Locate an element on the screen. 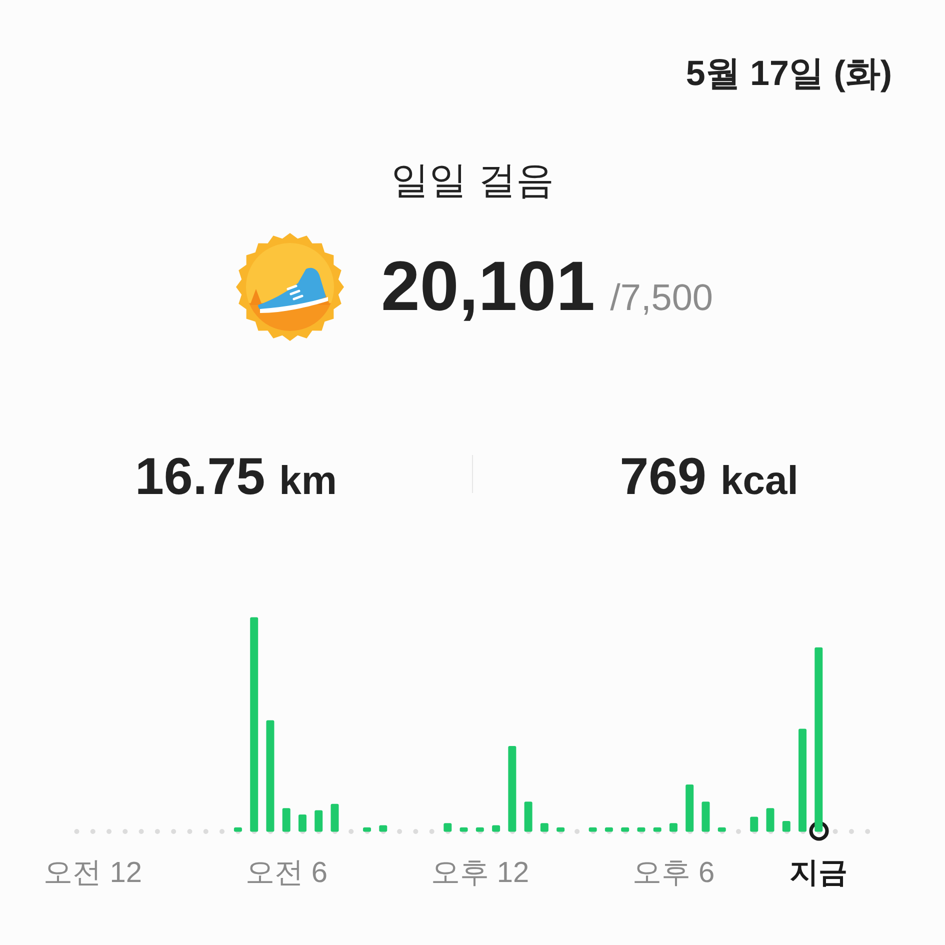 The width and height of the screenshot is (945, 945). text: 769 kcal is located at coordinates (709, 477).